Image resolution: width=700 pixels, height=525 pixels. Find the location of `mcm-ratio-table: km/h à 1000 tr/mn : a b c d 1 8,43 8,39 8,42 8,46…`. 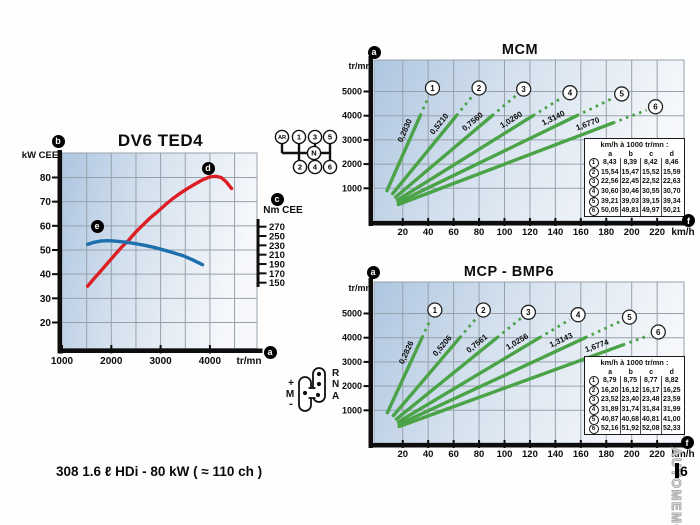

mcm-ratio-table: km/h à 1000 tr/mn : a b c d 1 8,43 8,39 8,42 8,46… is located at coordinates (634, 177).